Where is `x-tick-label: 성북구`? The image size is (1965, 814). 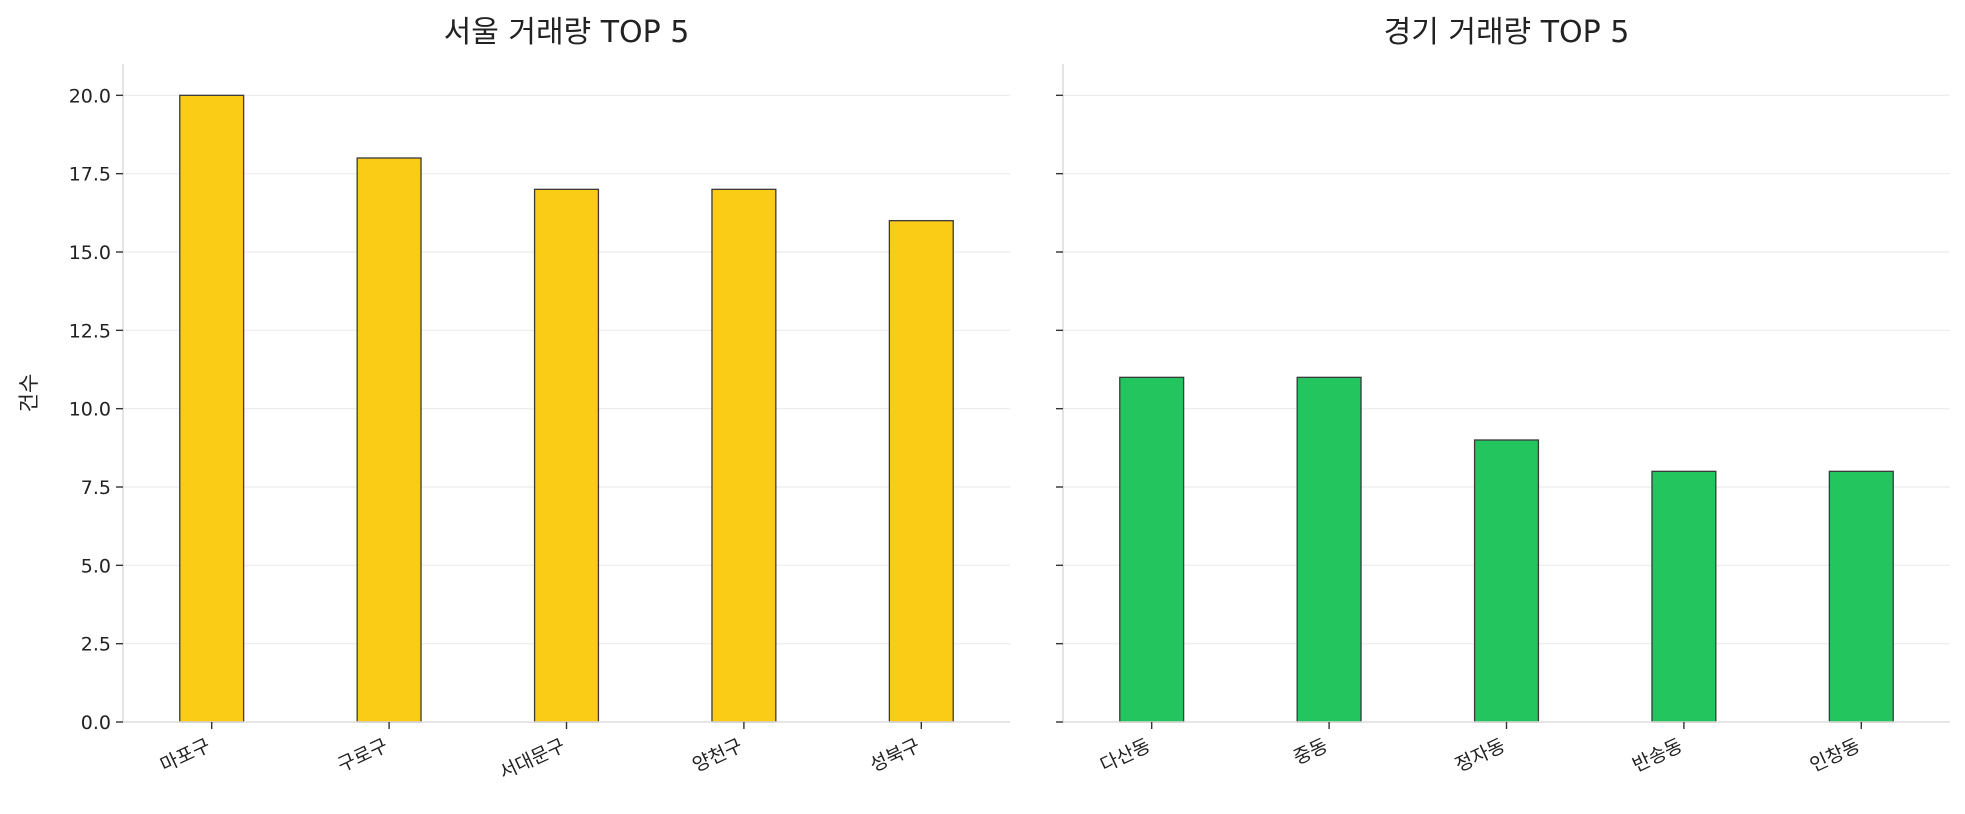 x-tick-label: 성북구 is located at coordinates (895, 756).